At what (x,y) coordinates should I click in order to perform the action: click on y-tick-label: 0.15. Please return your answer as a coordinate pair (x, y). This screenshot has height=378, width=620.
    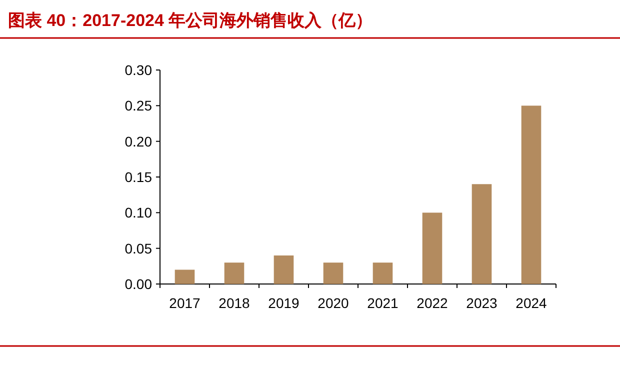
    Looking at the image, I should click on (138, 177).